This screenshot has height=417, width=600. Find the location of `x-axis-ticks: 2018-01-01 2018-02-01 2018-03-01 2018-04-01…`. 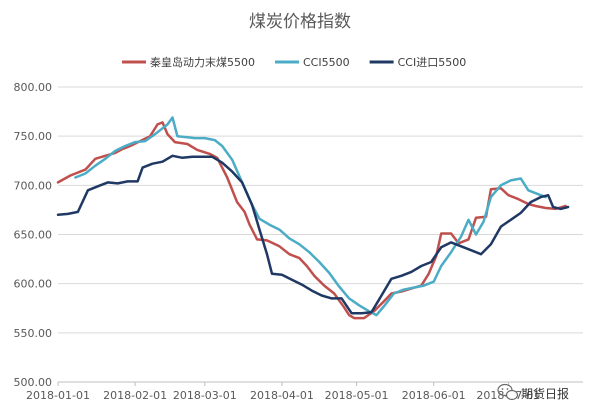

x-axis-ticks: 2018-01-01 2018-02-01 2018-03-01 2018-04-01… is located at coordinates (283, 392).